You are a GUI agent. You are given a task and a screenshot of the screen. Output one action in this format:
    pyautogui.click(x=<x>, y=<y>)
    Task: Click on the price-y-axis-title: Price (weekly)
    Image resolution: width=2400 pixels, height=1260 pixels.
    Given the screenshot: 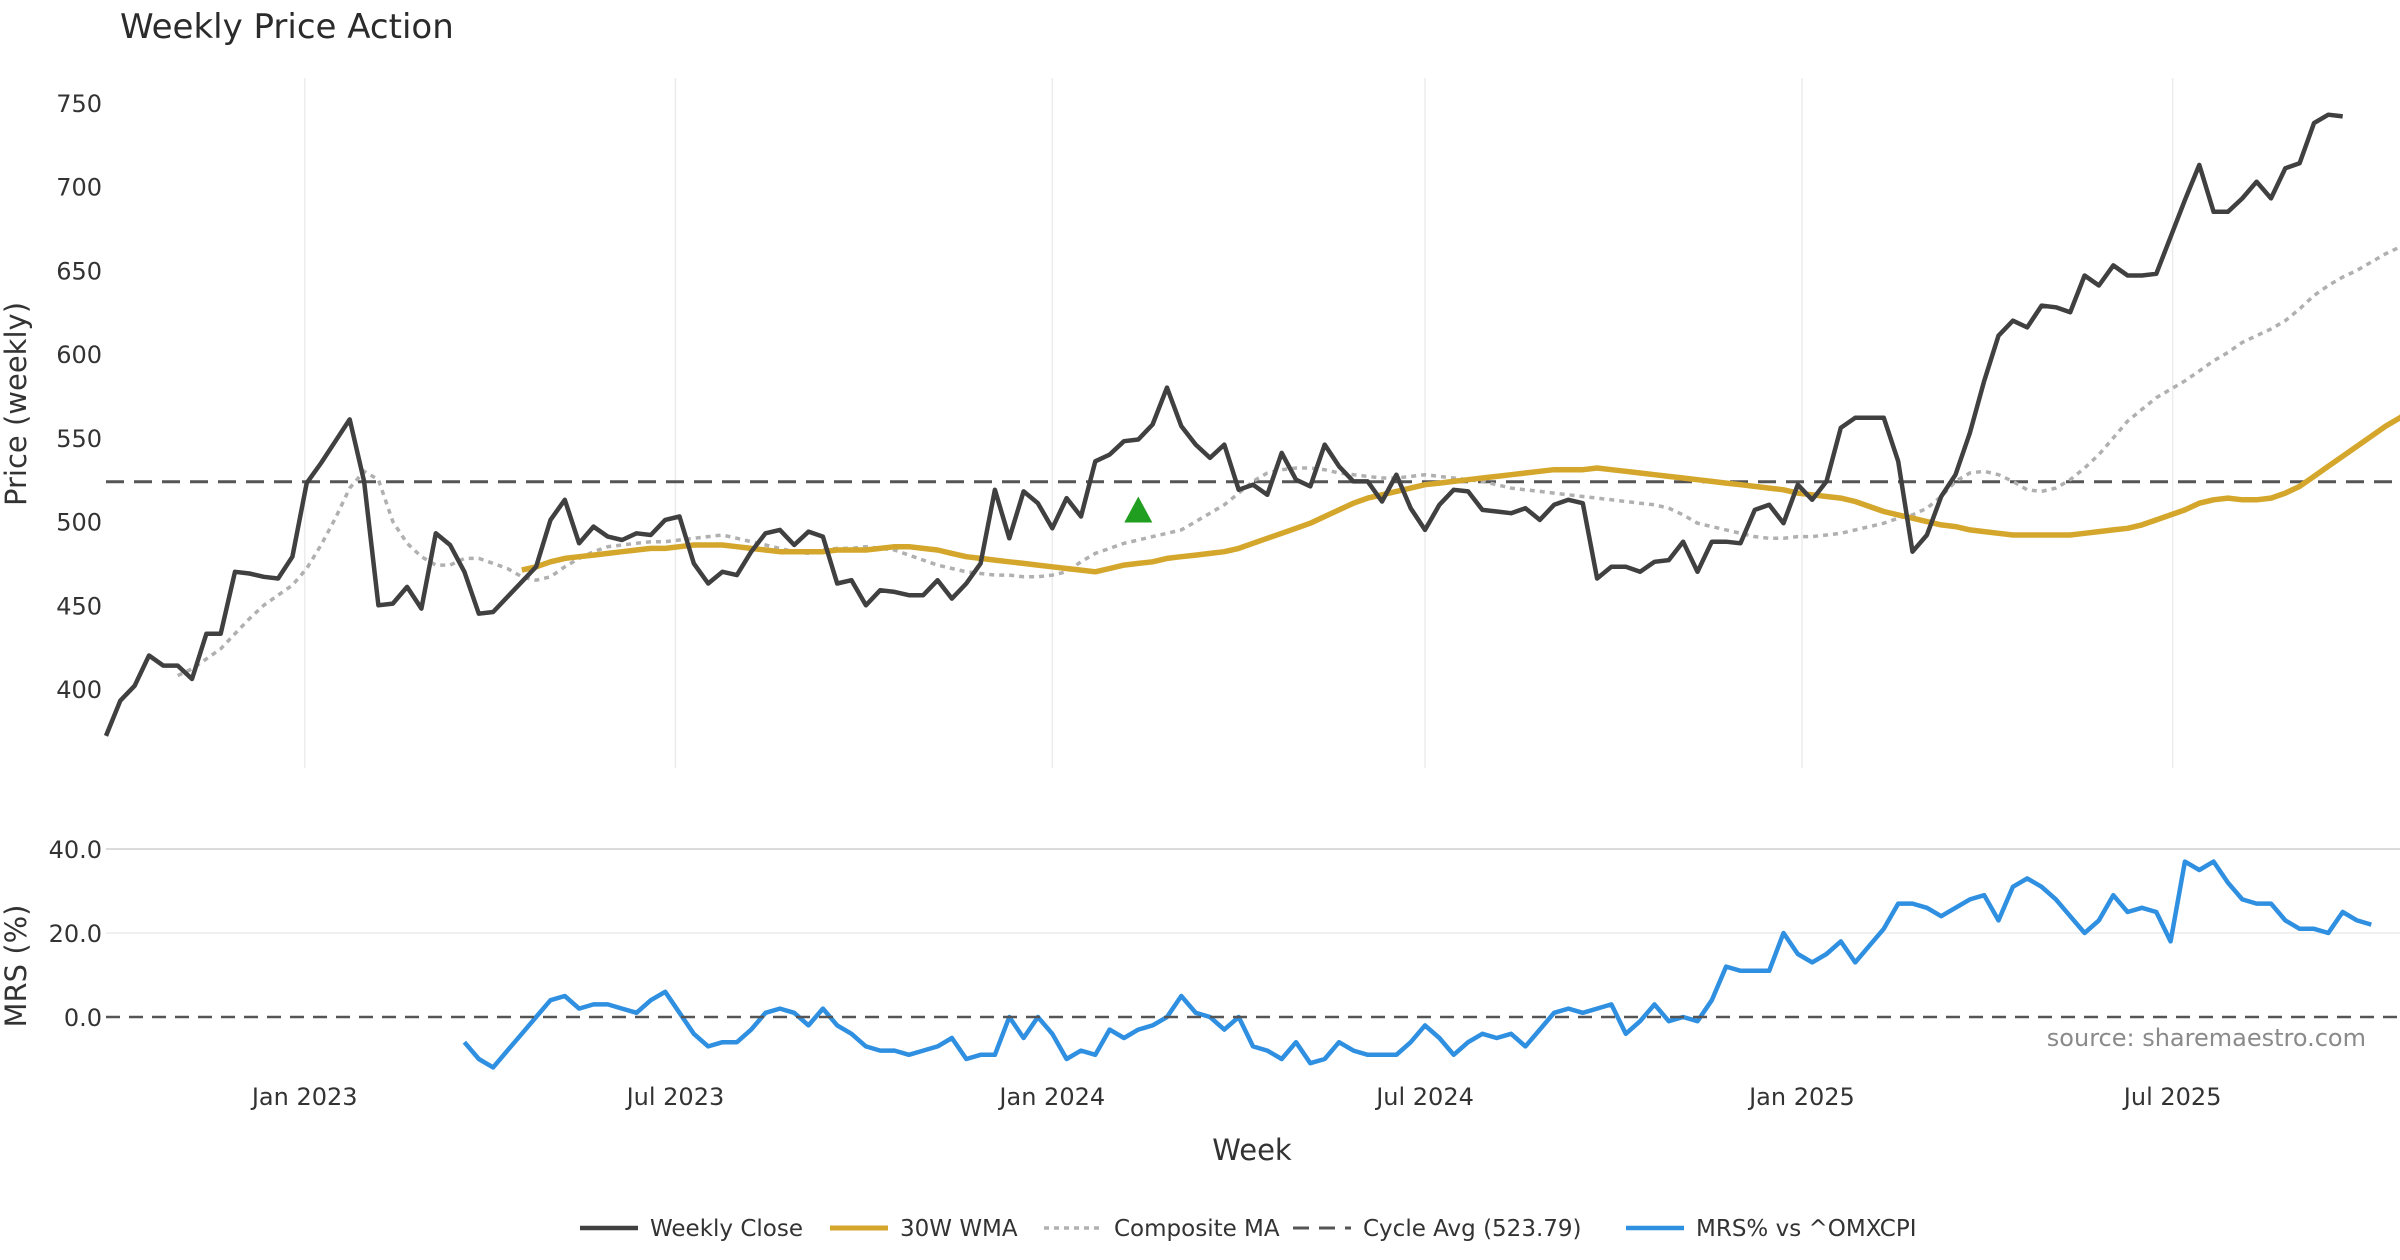 What is the action you would take?
    pyautogui.click(x=16, y=404)
    